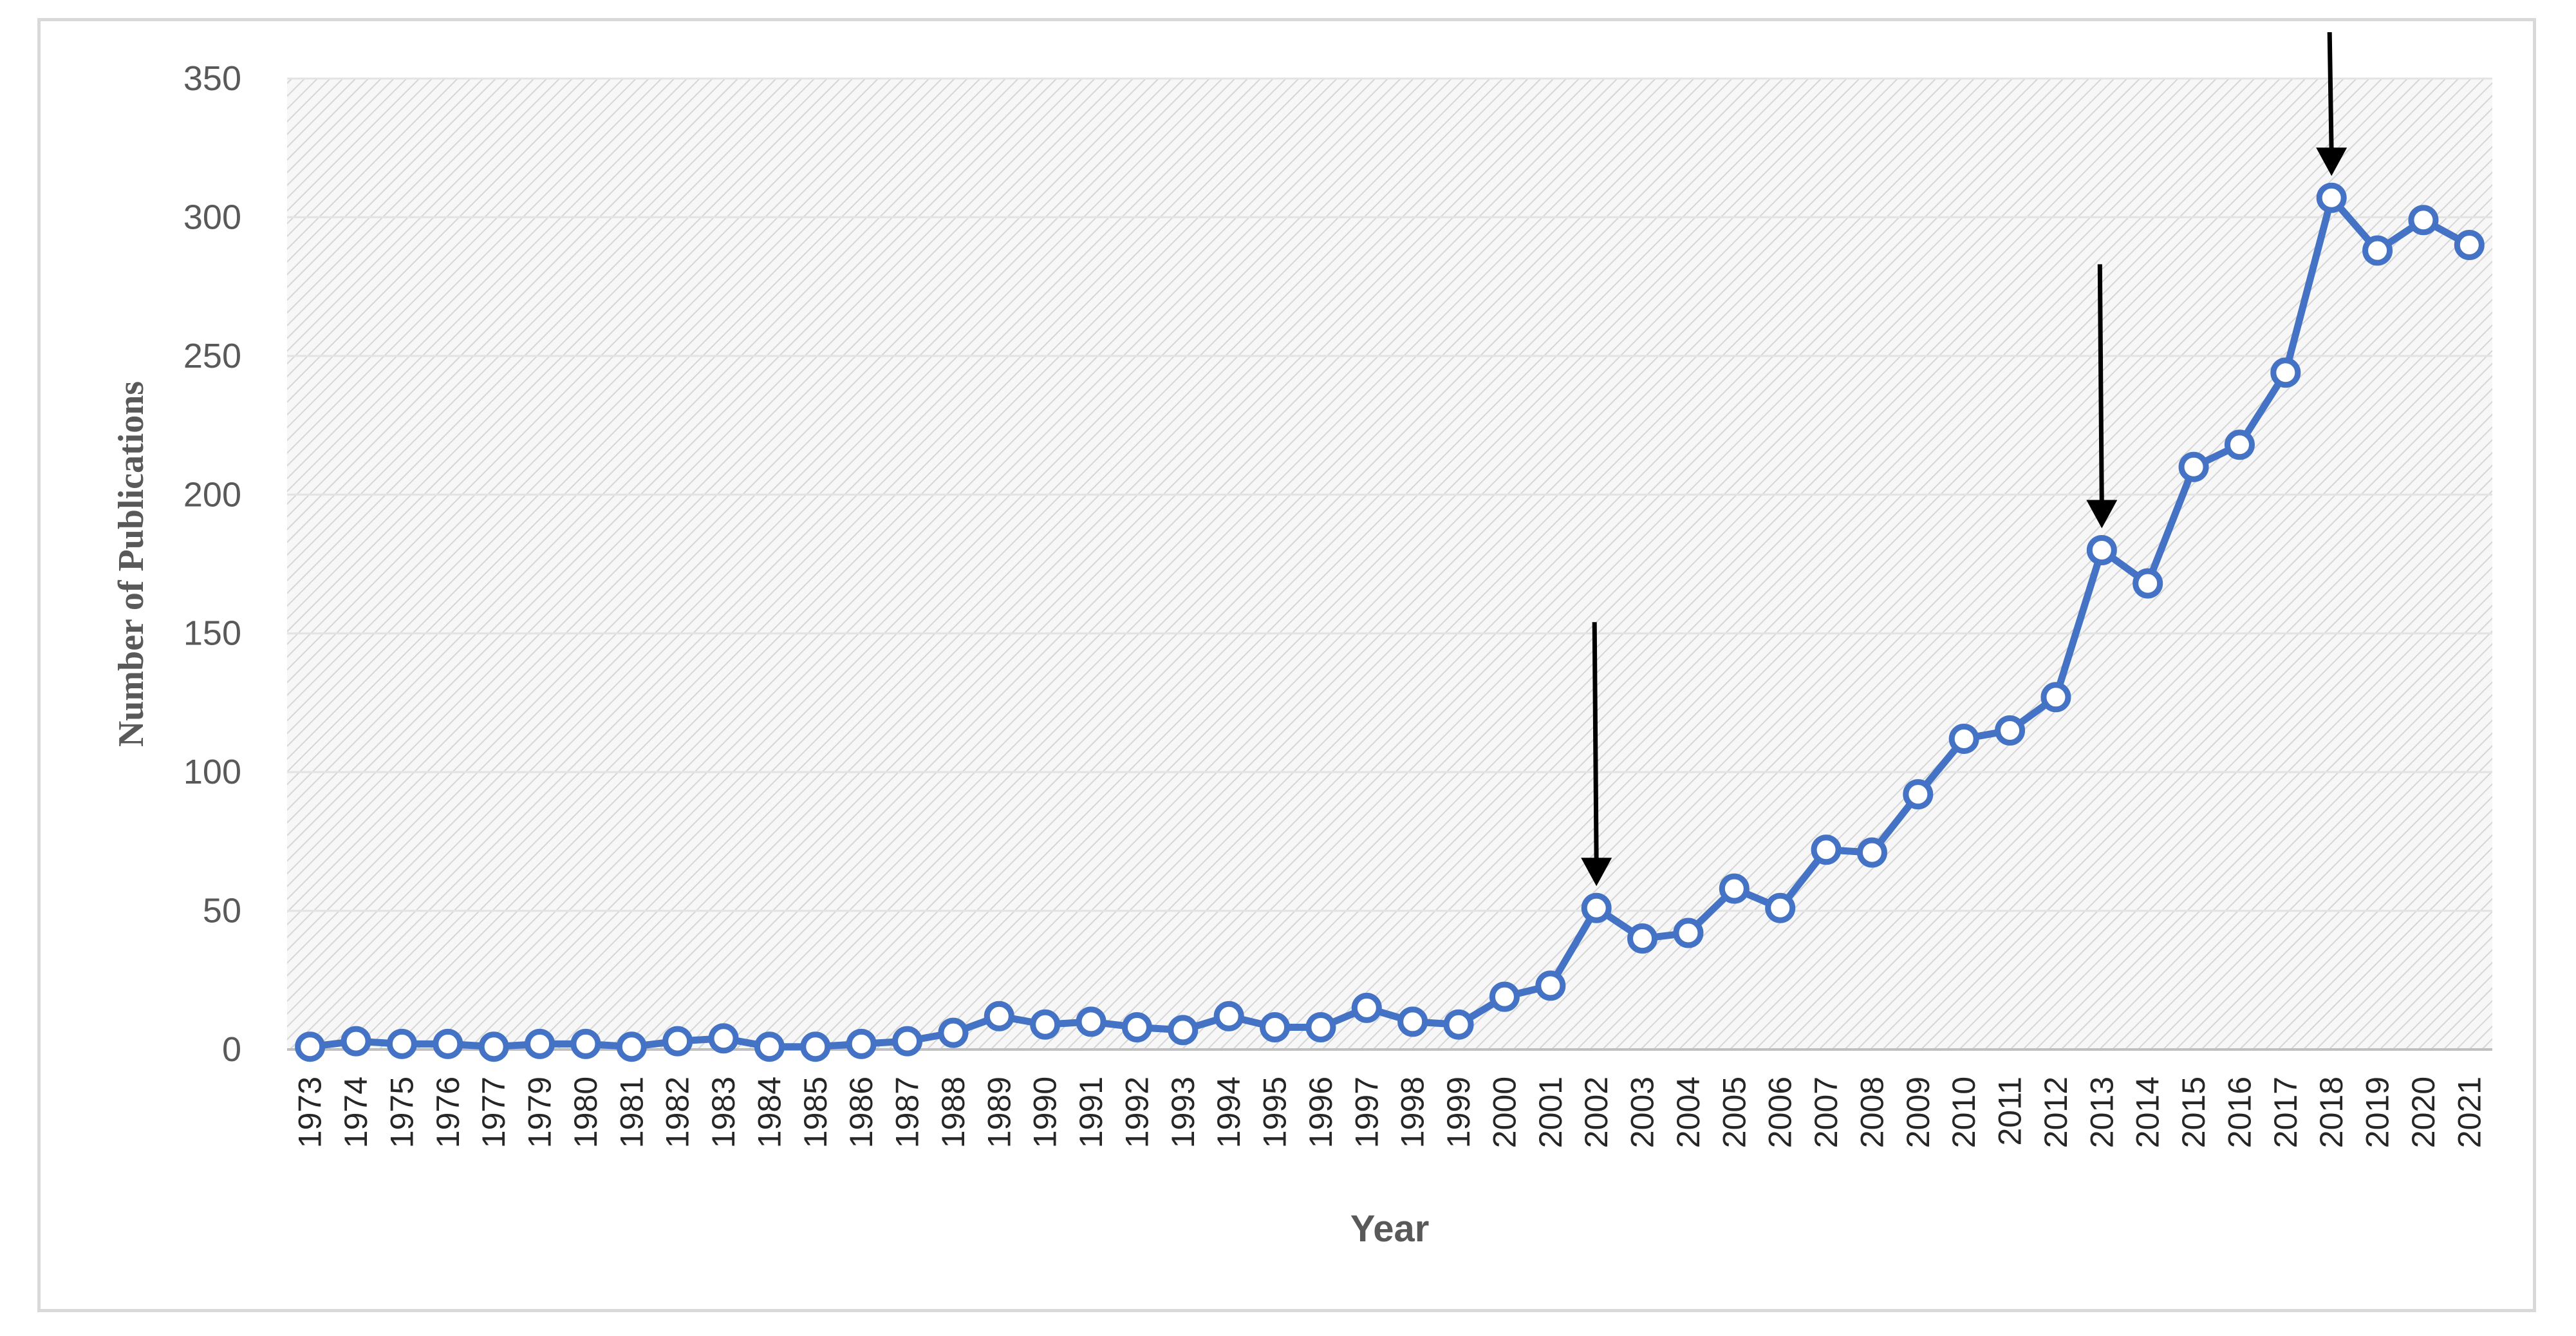  I want to click on x-tick-label: 2005, so click(1734, 1113).